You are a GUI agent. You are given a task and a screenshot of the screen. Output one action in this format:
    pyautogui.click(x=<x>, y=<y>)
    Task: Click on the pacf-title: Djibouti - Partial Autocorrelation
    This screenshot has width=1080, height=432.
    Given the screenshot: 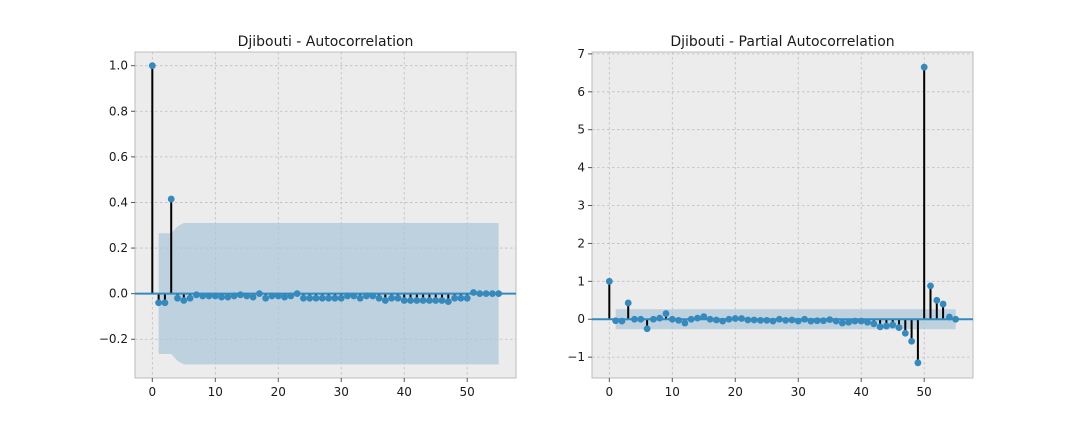 What is the action you would take?
    pyautogui.click(x=782, y=42)
    